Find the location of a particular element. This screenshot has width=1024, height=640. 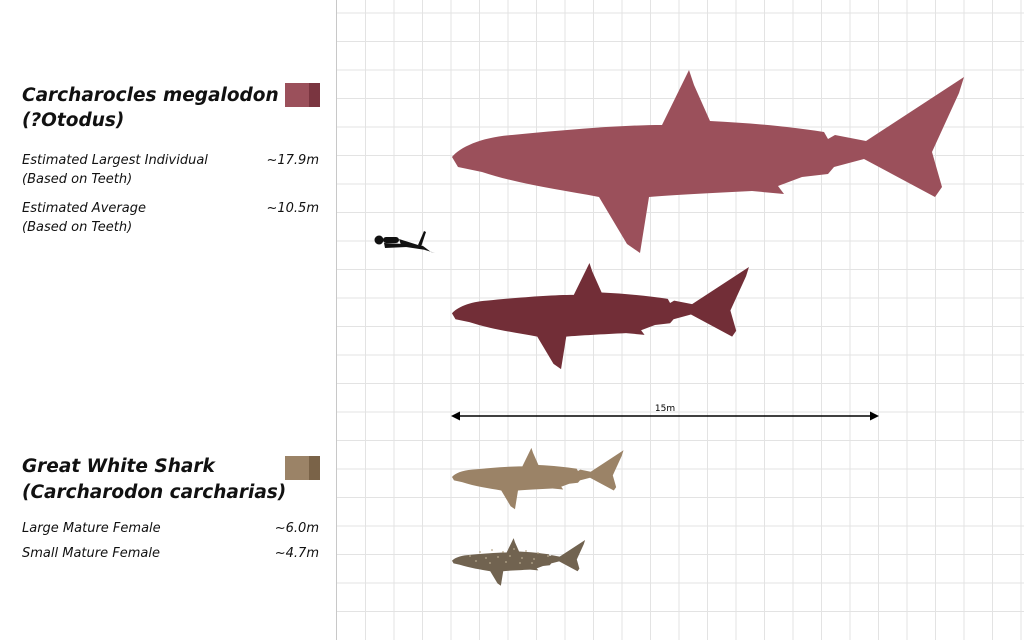

great-white-swatch-dark is located at coordinates (314, 468).